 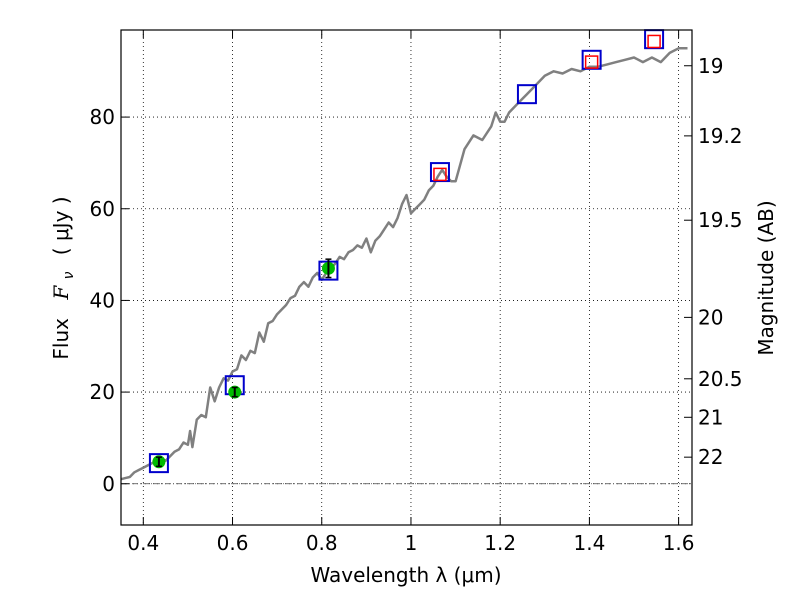 What do you see at coordinates (102, 209) in the screenshot?
I see `y-tick-label: 60` at bounding box center [102, 209].